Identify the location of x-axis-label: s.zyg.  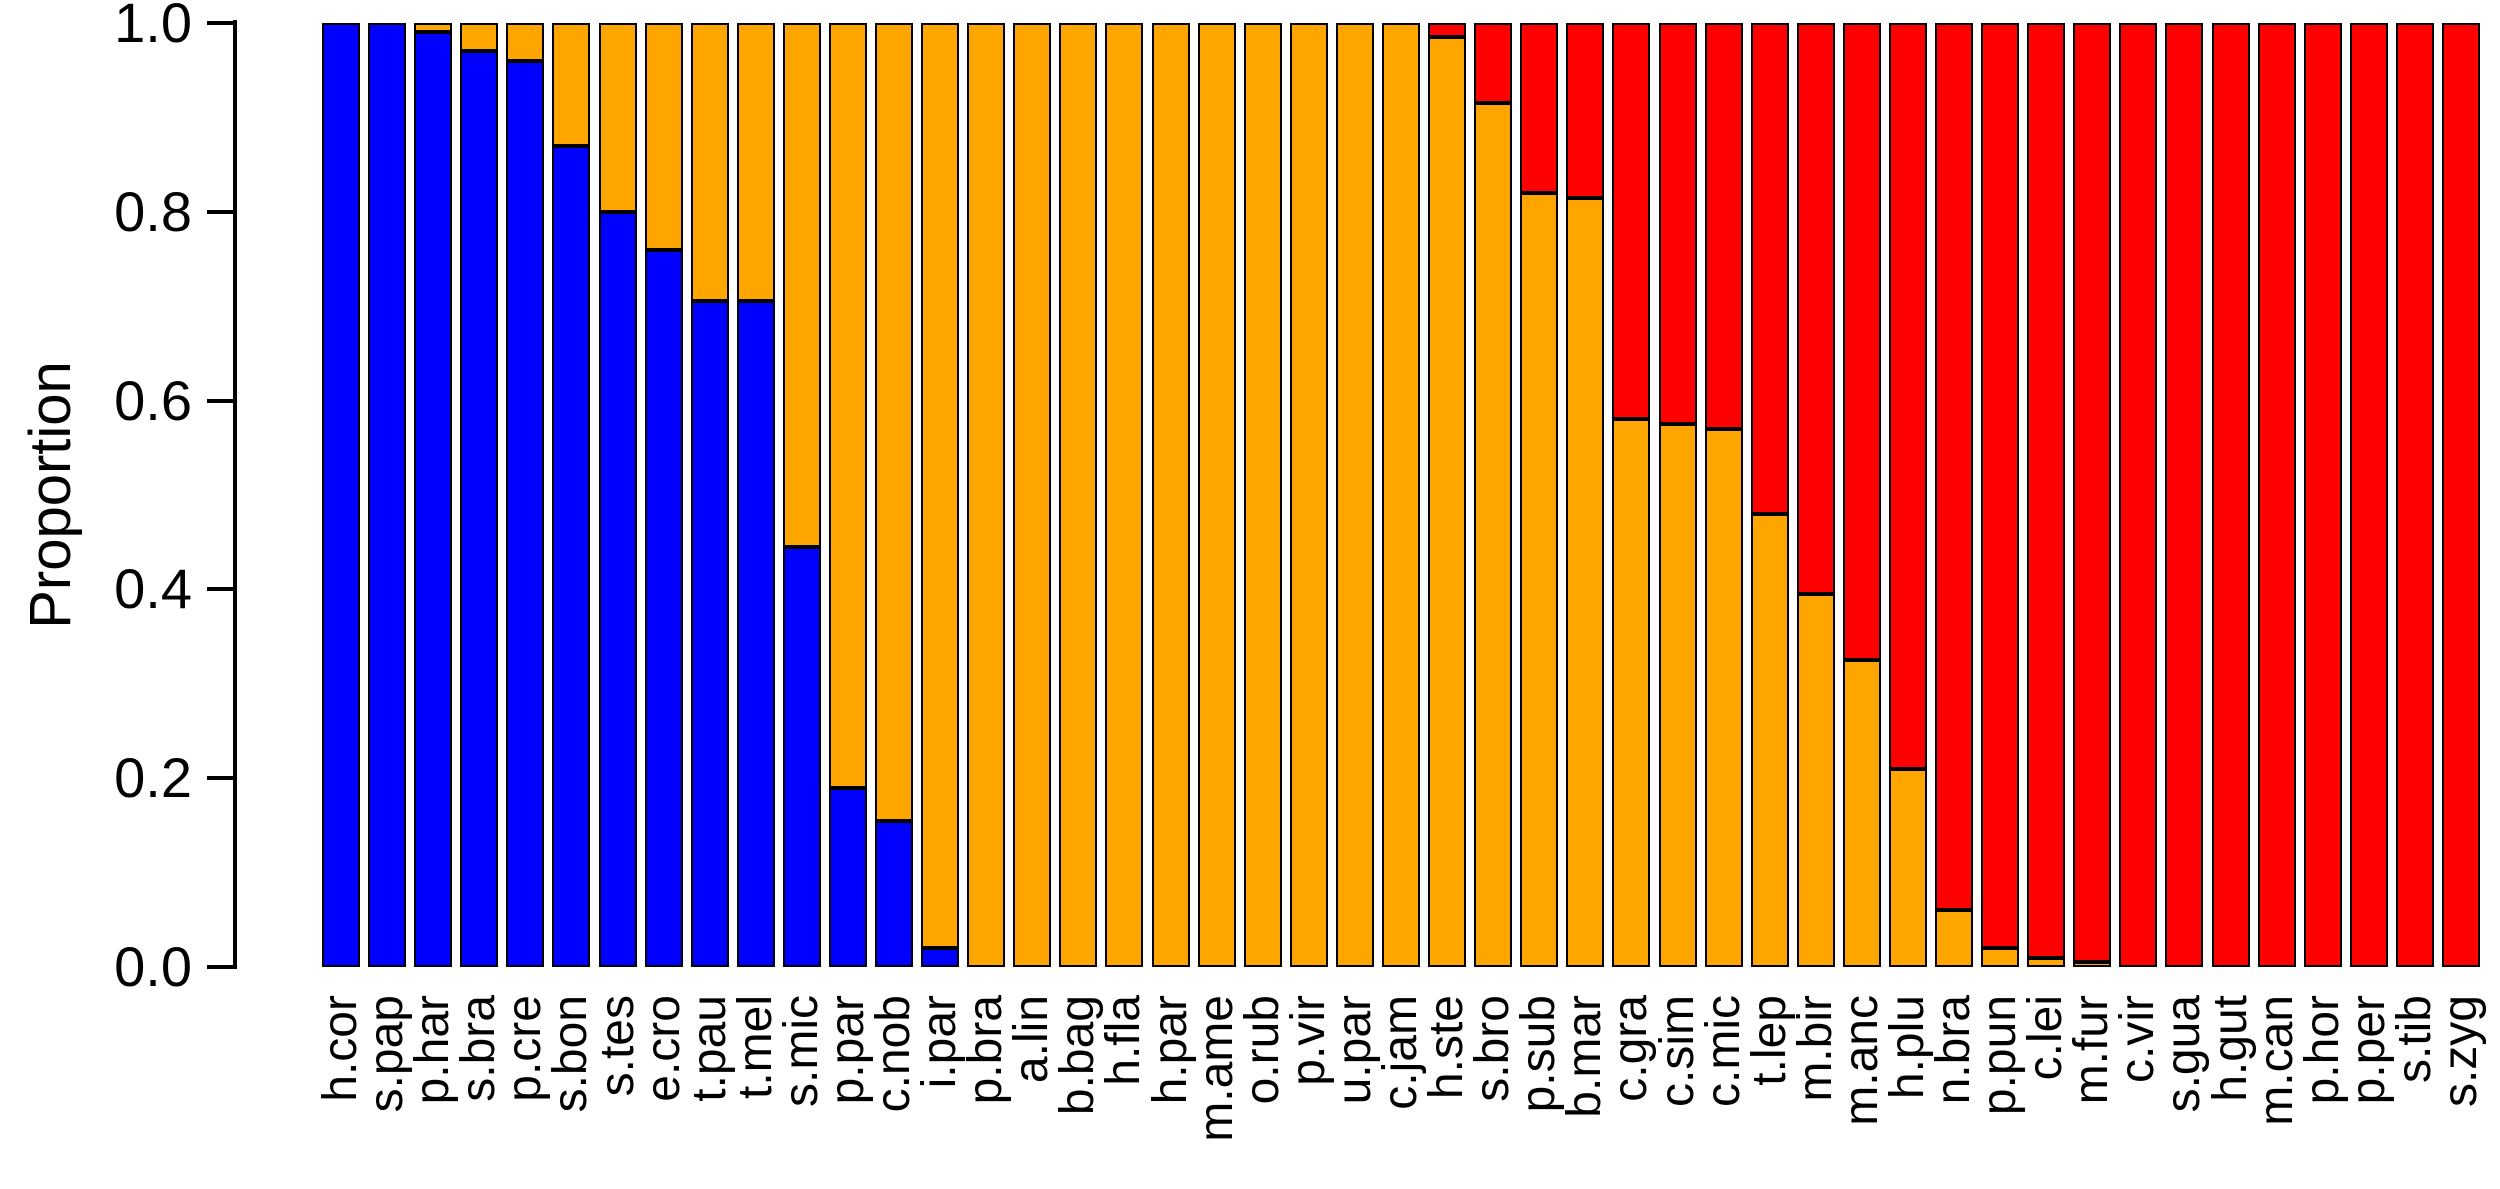
(2460, 1051).